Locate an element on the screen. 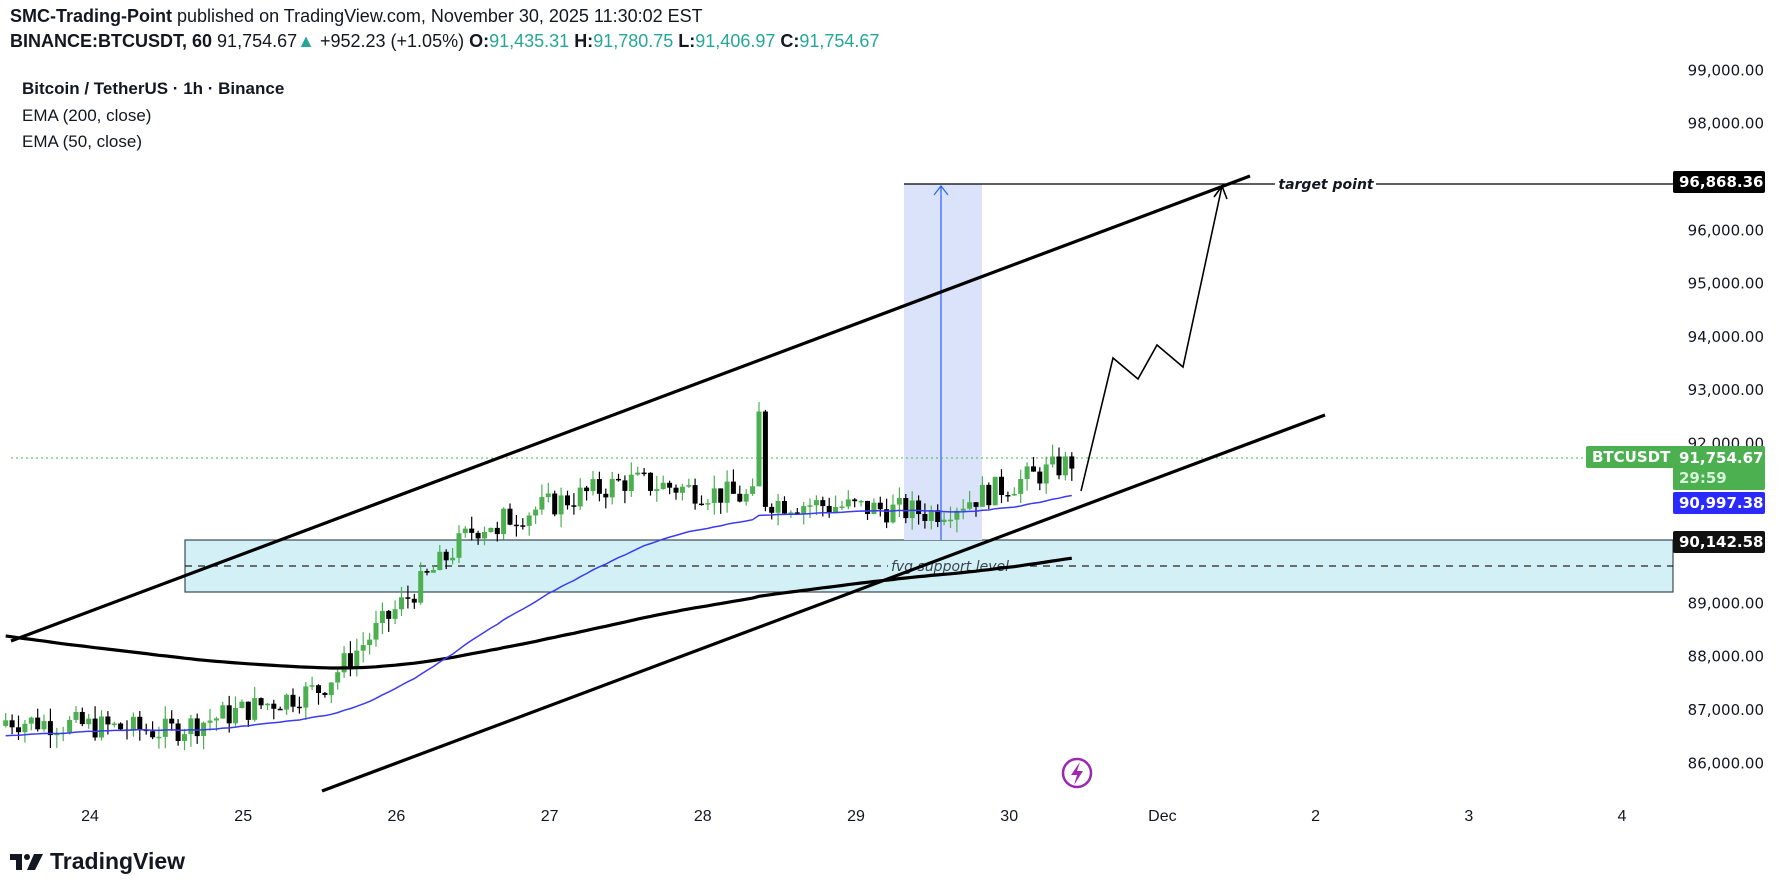 The image size is (1785, 889). time-axis-label: 27 is located at coordinates (550, 816).